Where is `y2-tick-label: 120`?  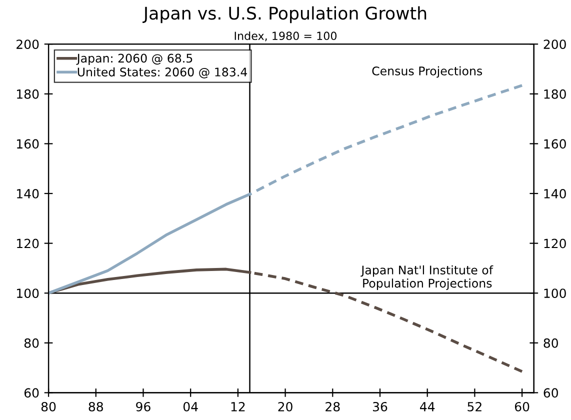
y2-tick-label: 120 is located at coordinates (555, 243).